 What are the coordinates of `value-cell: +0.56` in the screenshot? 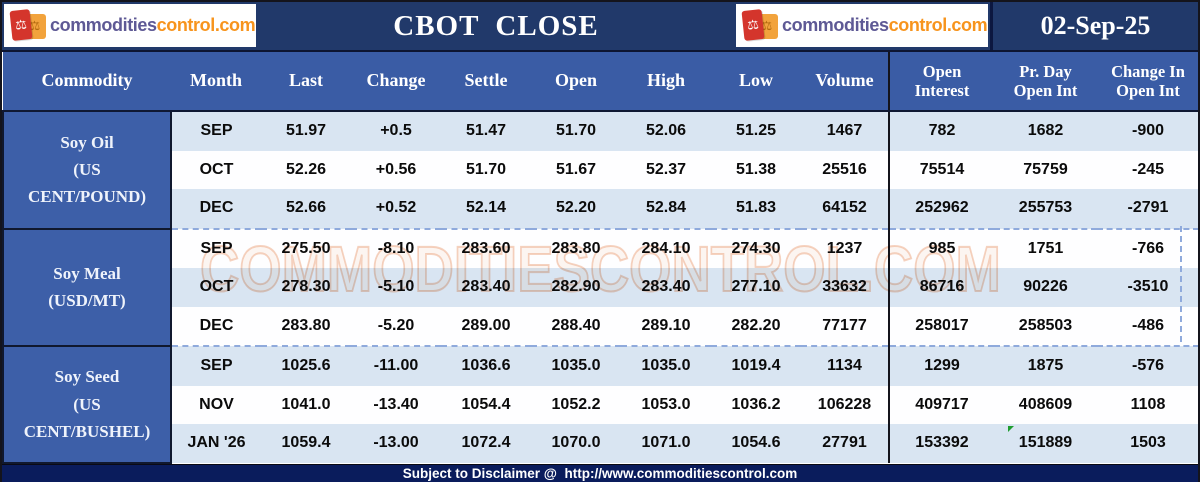 It's located at (396, 169).